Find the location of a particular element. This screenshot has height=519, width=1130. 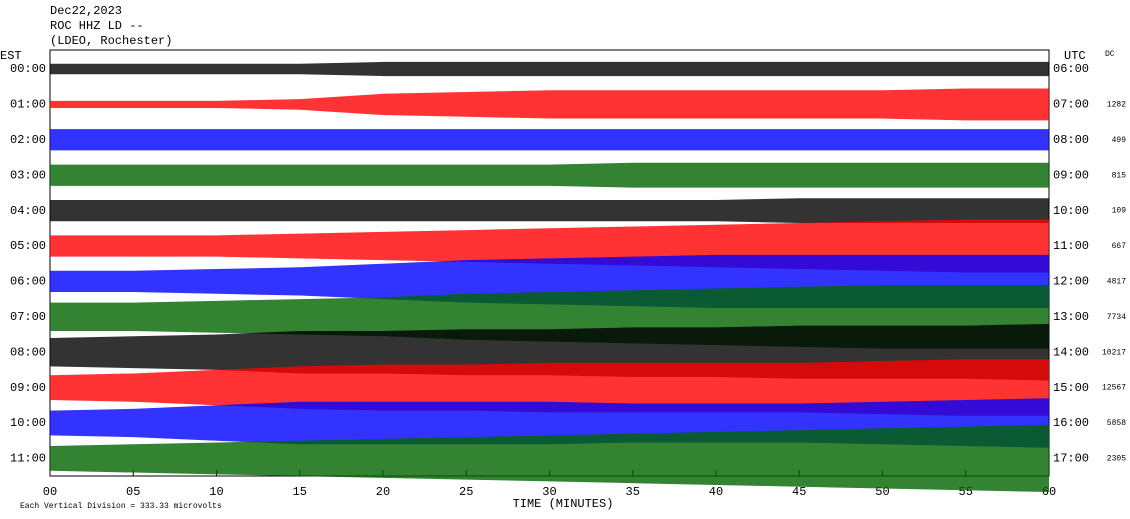

x-axis-label: TIME (MINUTES) is located at coordinates (563, 504).